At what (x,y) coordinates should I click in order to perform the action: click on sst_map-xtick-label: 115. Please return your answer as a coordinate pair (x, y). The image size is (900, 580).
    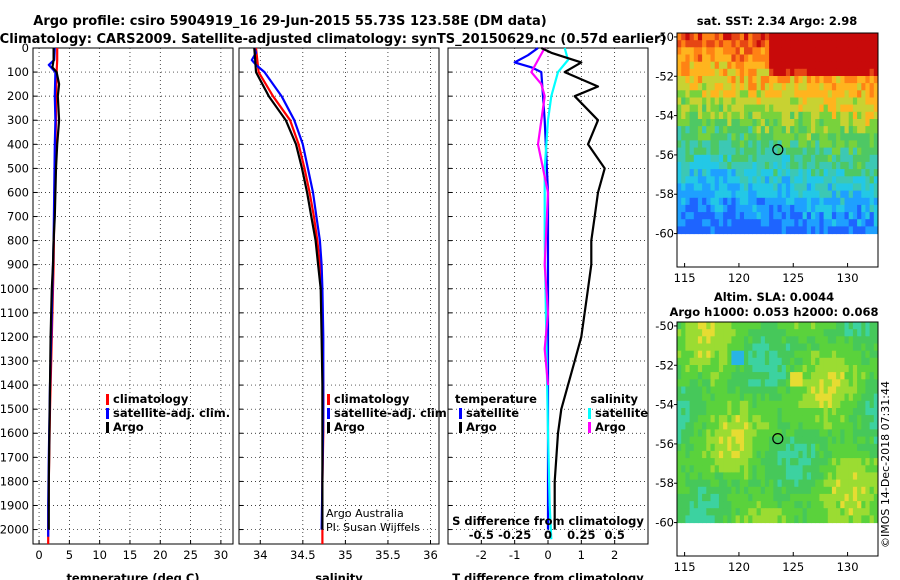
    Looking at the image, I should click on (685, 278).